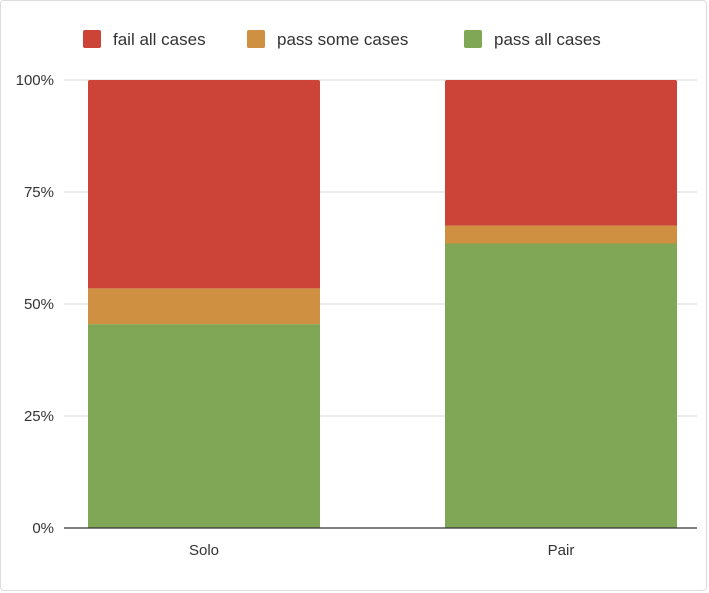 This screenshot has height=593, width=709. What do you see at coordinates (380, 543) in the screenshot?
I see `x-axis: Solo Pair` at bounding box center [380, 543].